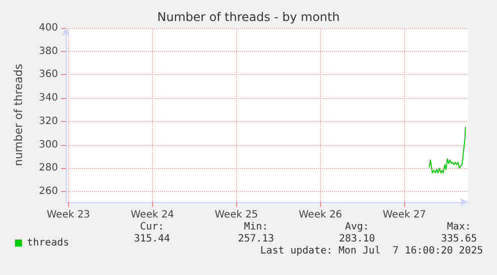 The width and height of the screenshot is (497, 275). What do you see at coordinates (48, 28) in the screenshot?
I see `y-tick-label: 400` at bounding box center [48, 28].